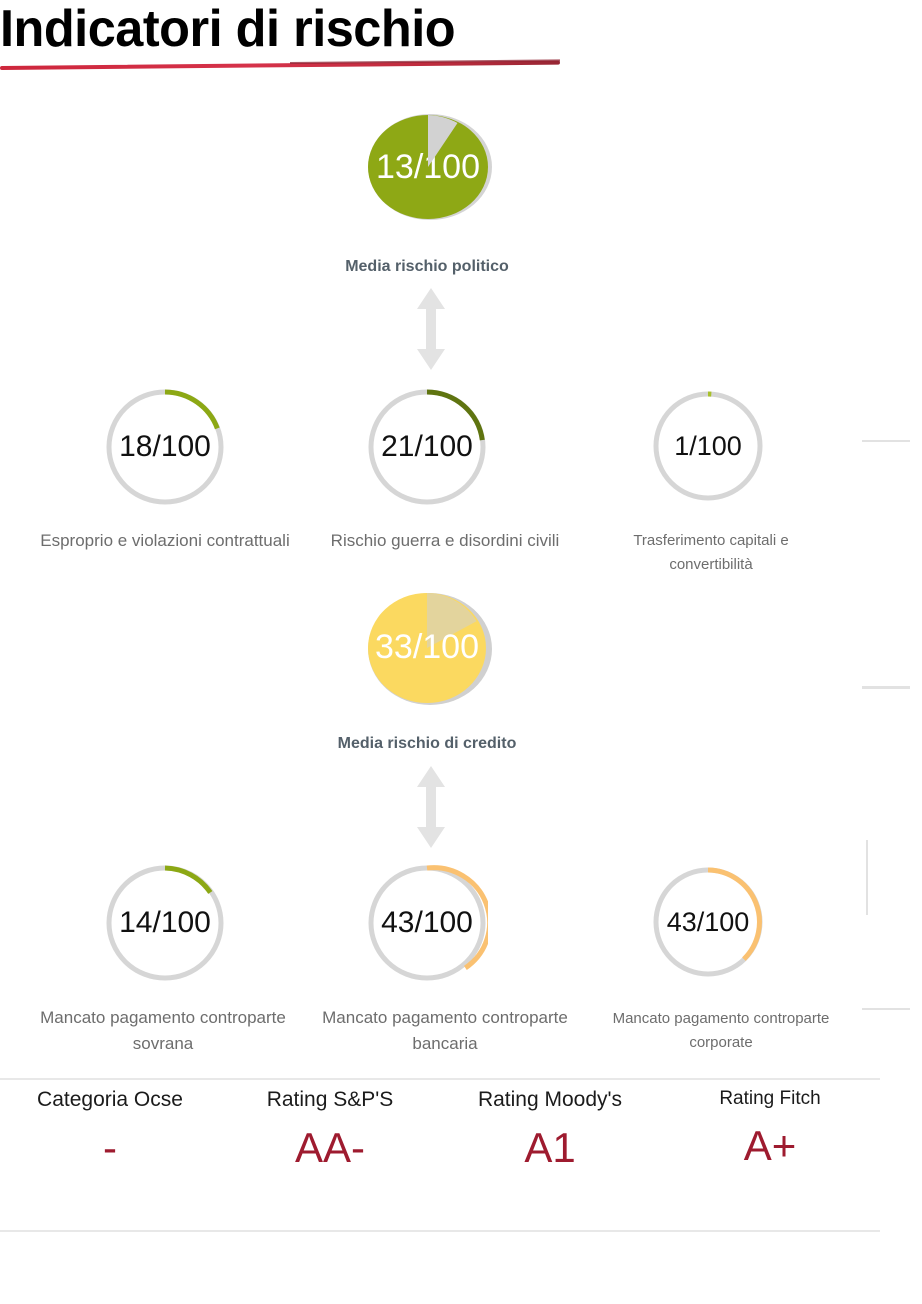 This screenshot has width=922, height=1304. Describe the element at coordinates (165, 540) in the screenshot. I see `label-esproprio: Esproprio e violazioni contrattuali` at that location.